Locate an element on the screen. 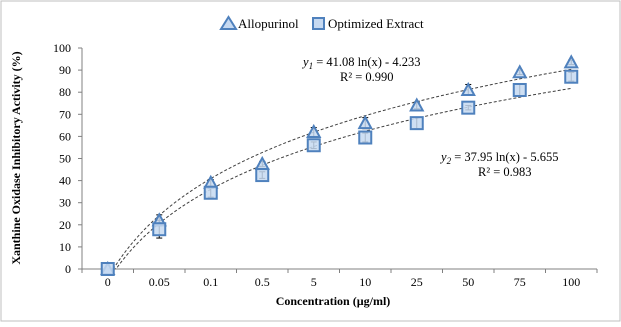 Image resolution: width=621 pixels, height=327 pixels. r-squared-2-text: R² = 0.983 is located at coordinates (505, 172).